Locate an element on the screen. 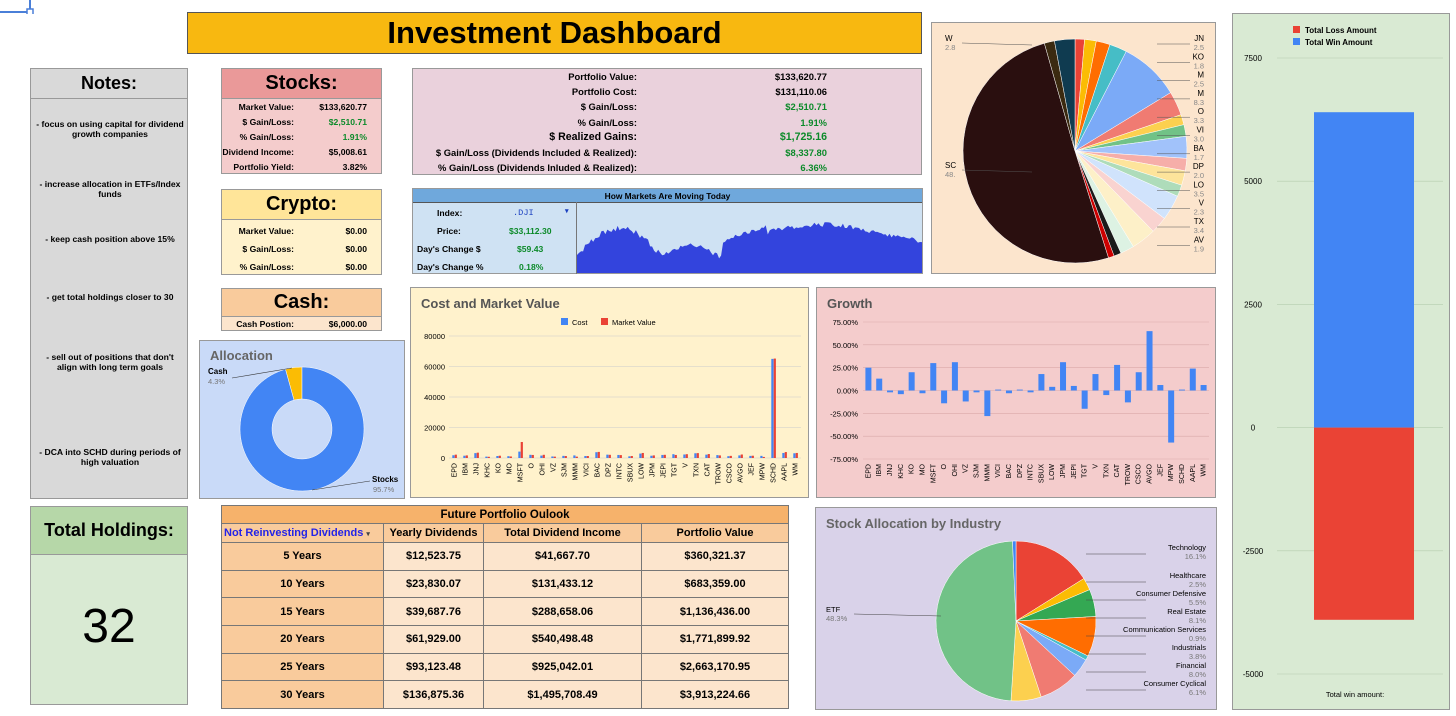  slice-pct: 3.5 is located at coordinates (1199, 193).